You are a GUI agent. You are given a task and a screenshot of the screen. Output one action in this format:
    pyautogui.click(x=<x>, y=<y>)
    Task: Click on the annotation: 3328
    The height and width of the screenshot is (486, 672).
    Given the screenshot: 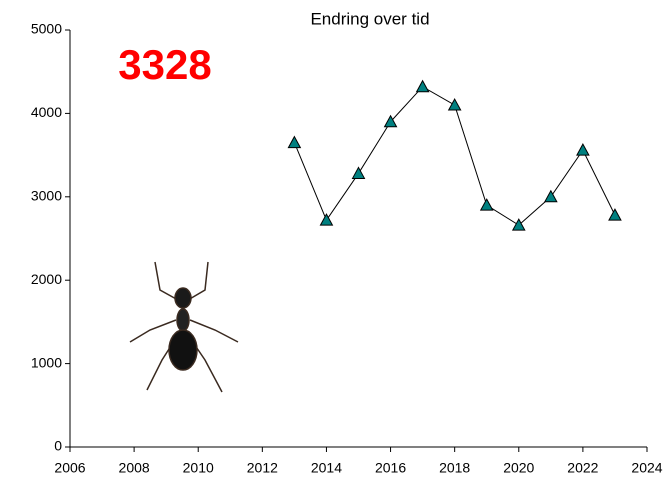 What is the action you would take?
    pyautogui.click(x=164, y=64)
    